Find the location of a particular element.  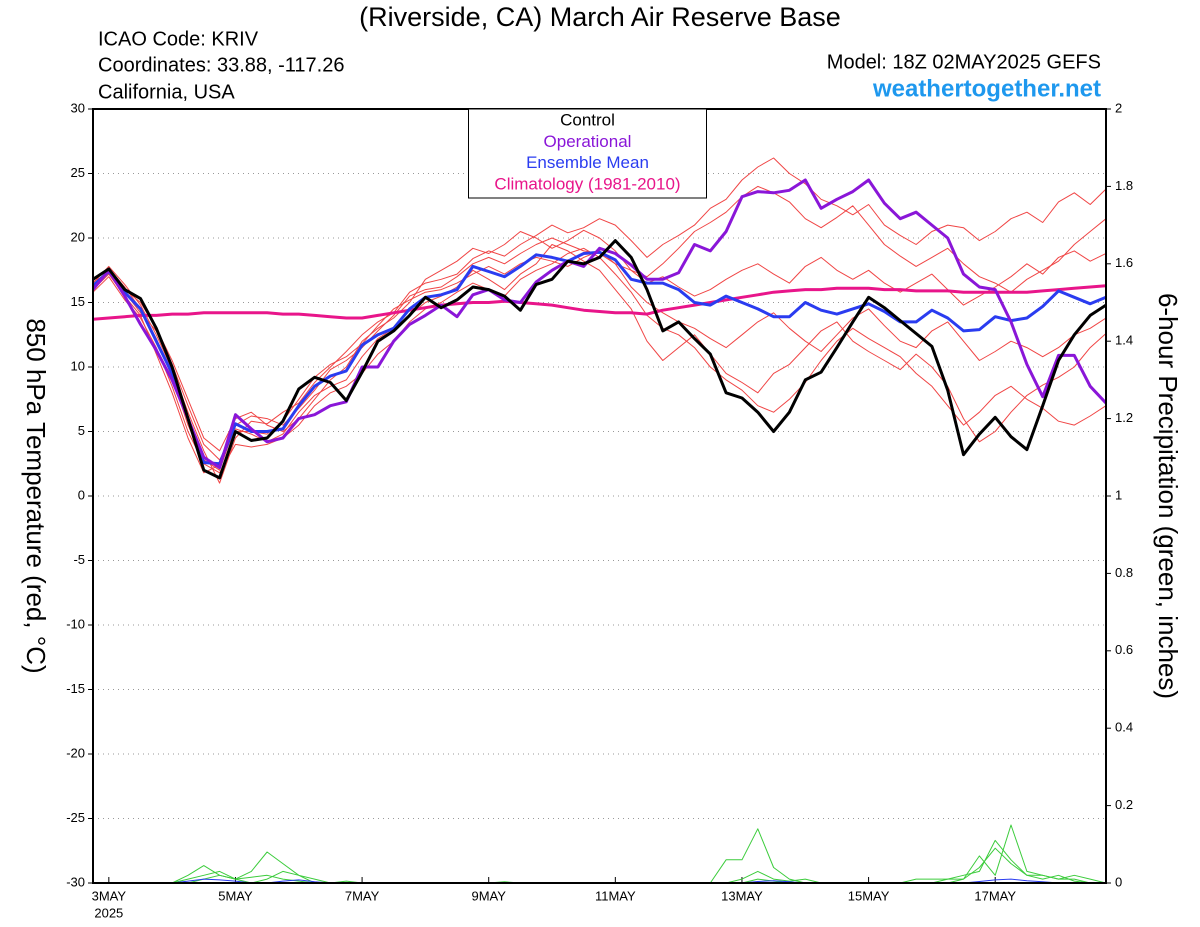

y-tick-label: 0 is located at coordinates (81, 494).